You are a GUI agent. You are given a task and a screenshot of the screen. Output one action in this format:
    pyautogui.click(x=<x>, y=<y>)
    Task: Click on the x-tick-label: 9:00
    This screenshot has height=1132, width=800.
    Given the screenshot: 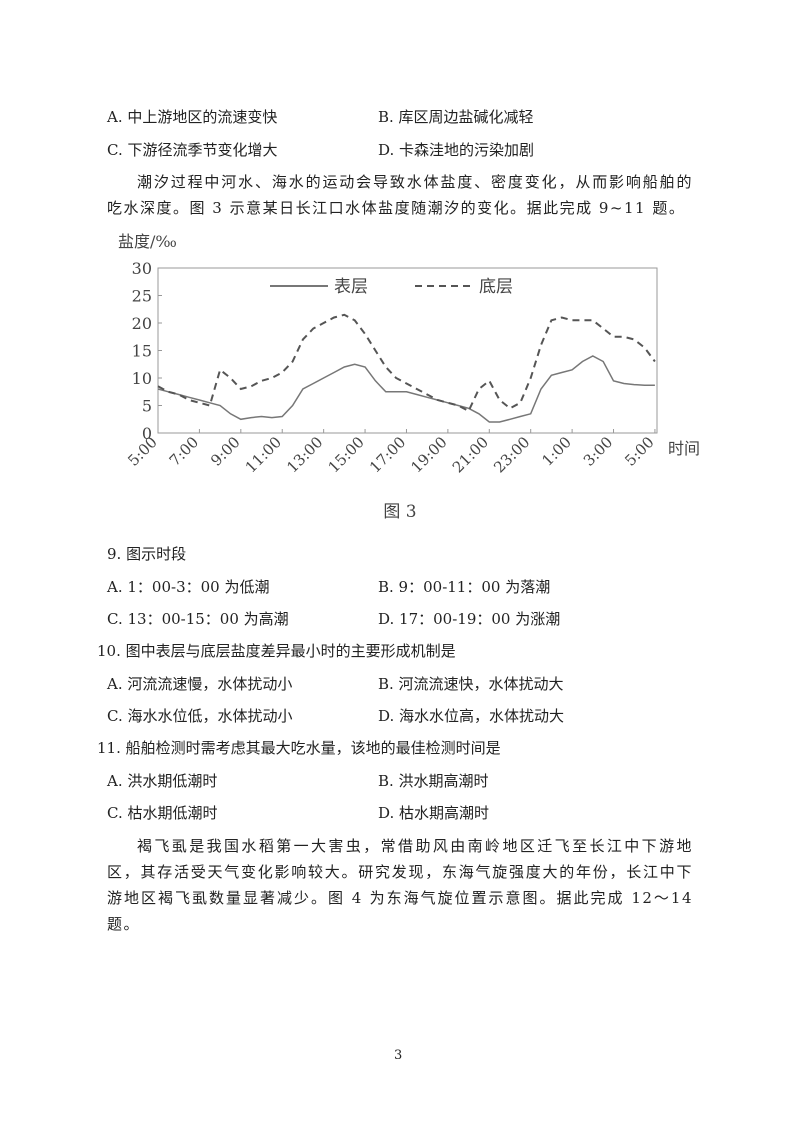 What is the action you would take?
    pyautogui.click(x=225, y=451)
    